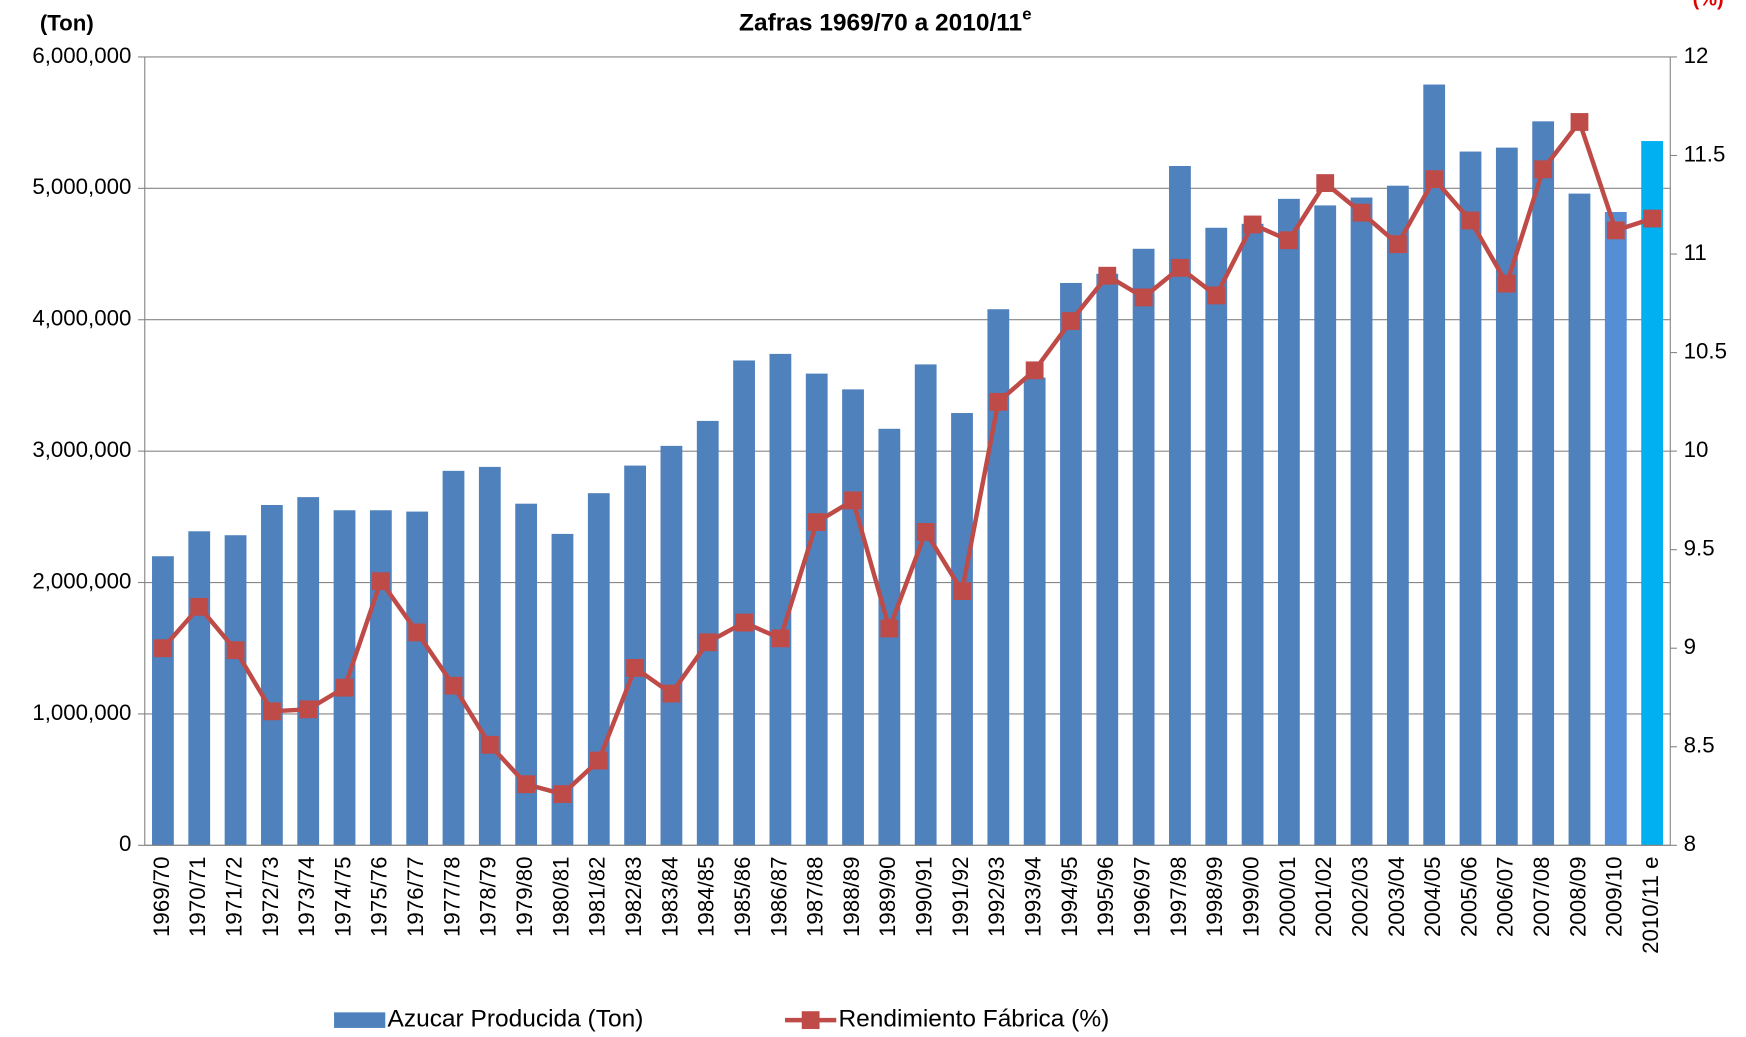  Describe the element at coordinates (1614, 896) in the screenshot. I see `x-tick-label: 2009/10` at that location.